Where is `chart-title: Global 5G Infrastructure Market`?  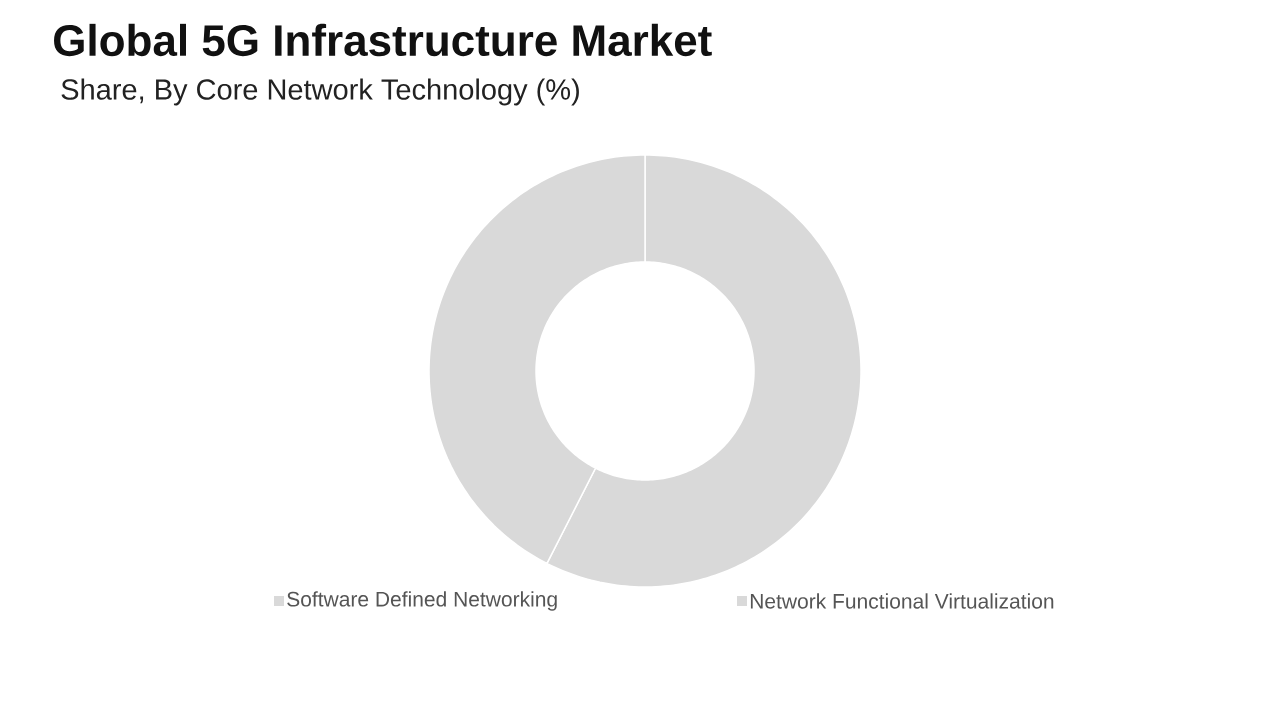
chart-title: Global 5G Infrastructure Market is located at coordinates (383, 40).